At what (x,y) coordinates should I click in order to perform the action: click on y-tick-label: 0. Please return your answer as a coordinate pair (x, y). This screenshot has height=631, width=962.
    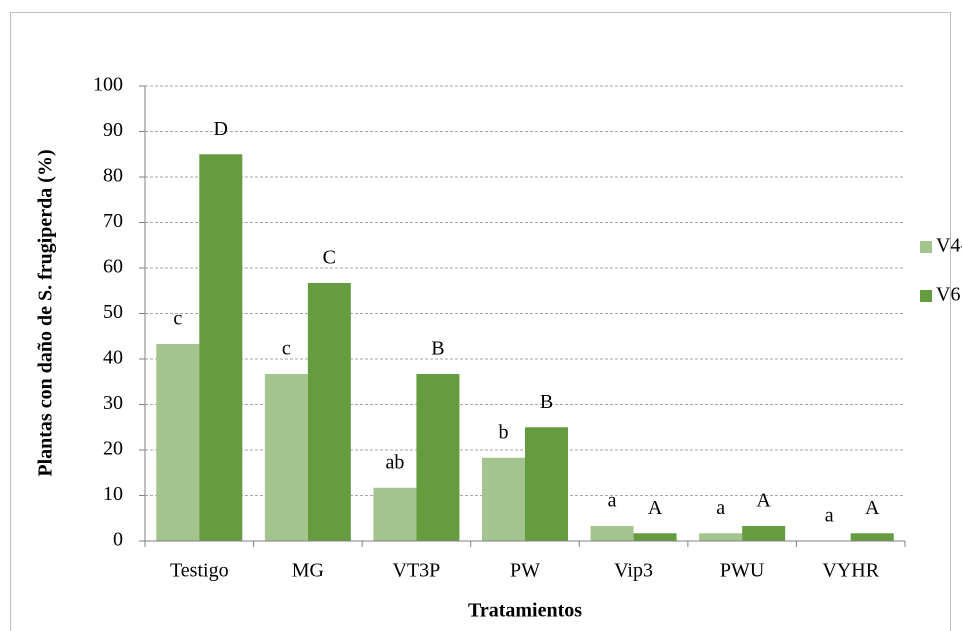
    Looking at the image, I should click on (118, 540).